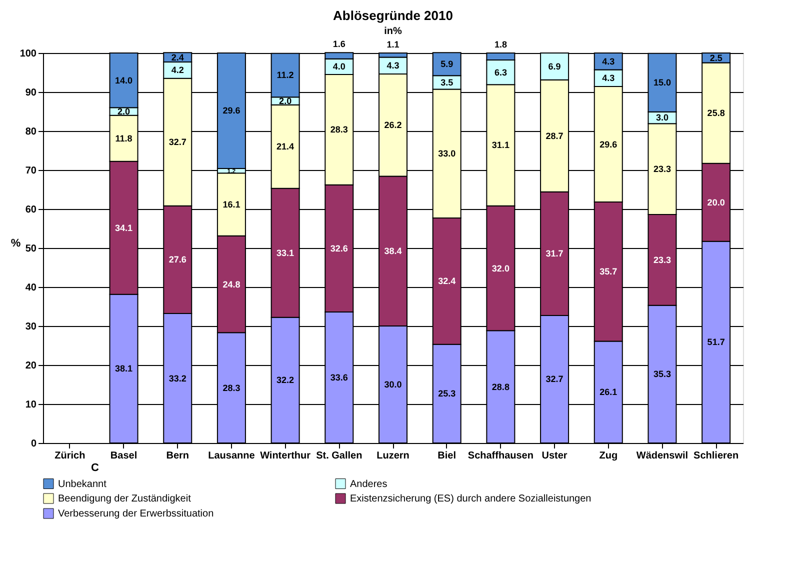 The height and width of the screenshot is (574, 797). Describe the element at coordinates (662, 83) in the screenshot. I see `data-label: 15.0` at that location.